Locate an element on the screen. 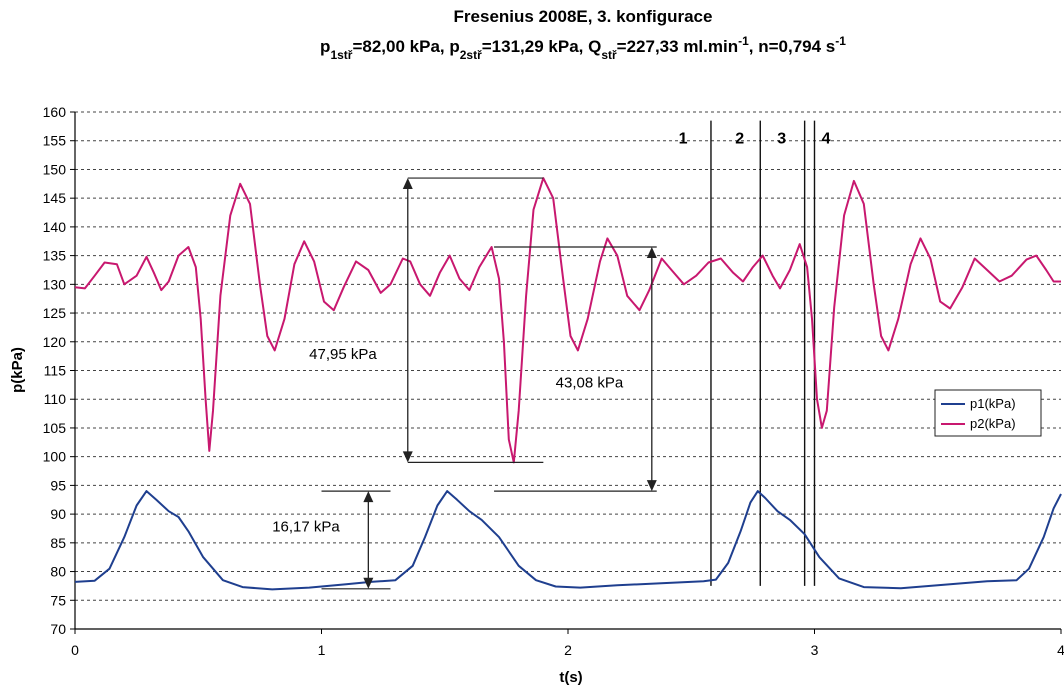 The image size is (1064, 691). x-tick-label-2: 2 is located at coordinates (568, 650).